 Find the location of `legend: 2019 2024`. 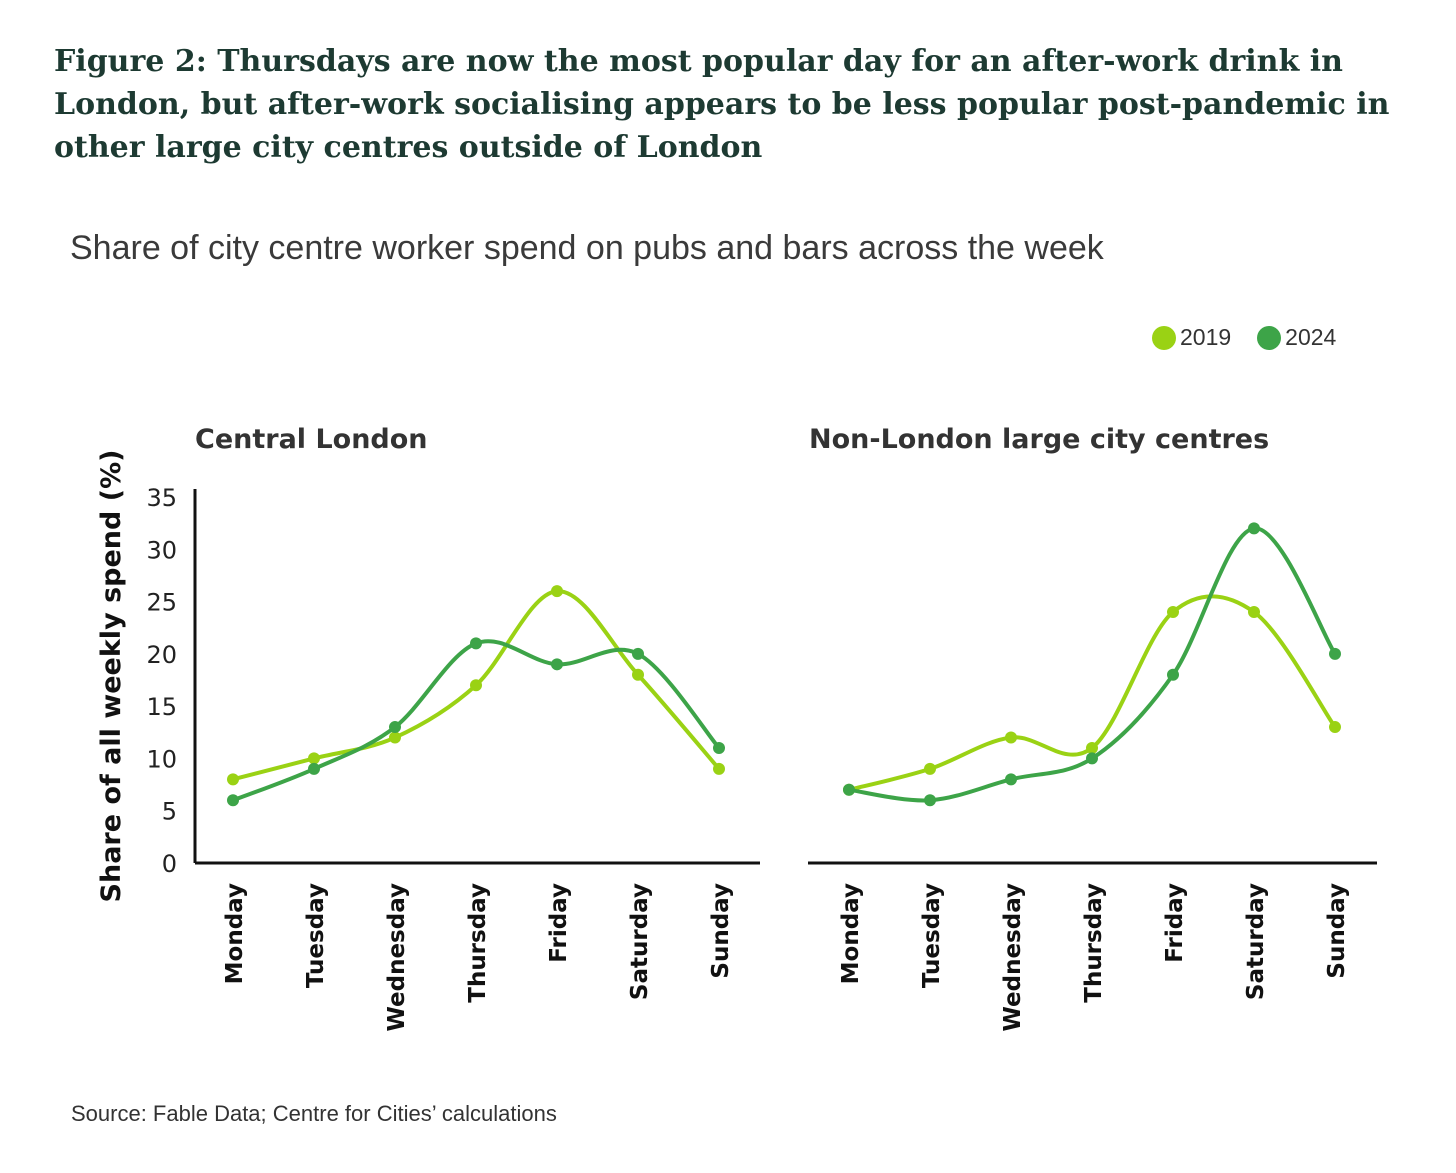

legend: 2019 2024 is located at coordinates (1244, 337).